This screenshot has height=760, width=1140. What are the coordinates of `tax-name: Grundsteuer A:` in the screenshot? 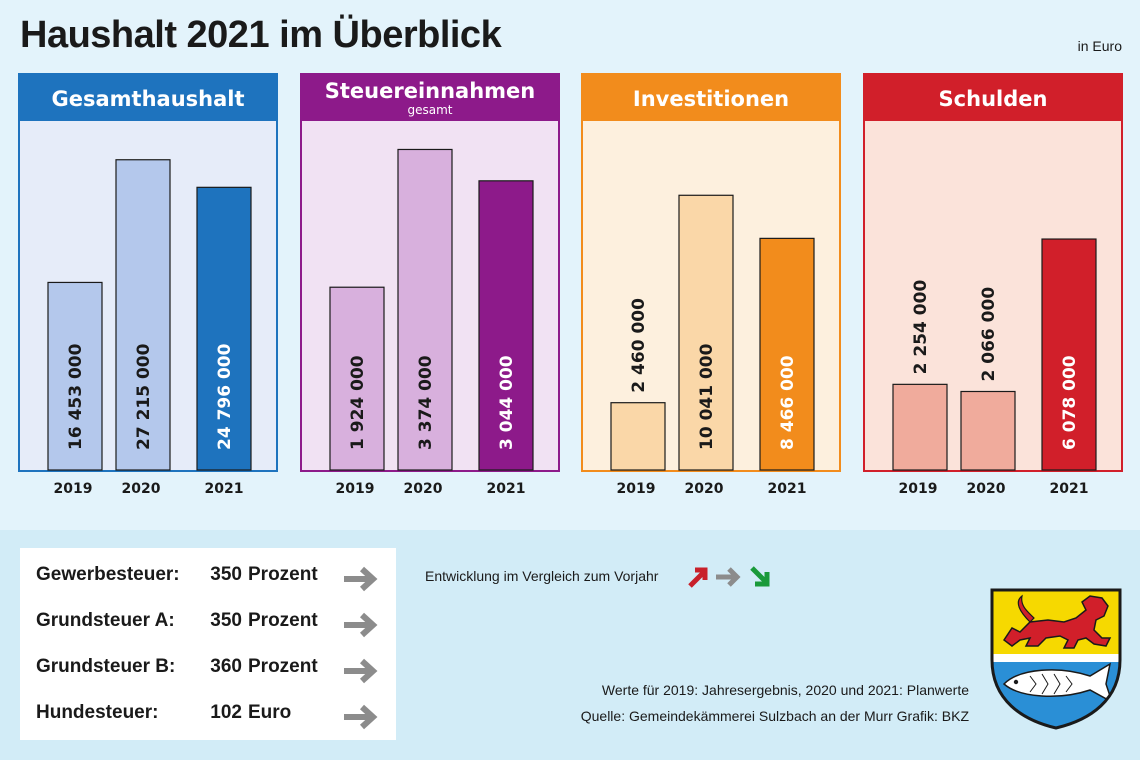 It's located at (105, 620).